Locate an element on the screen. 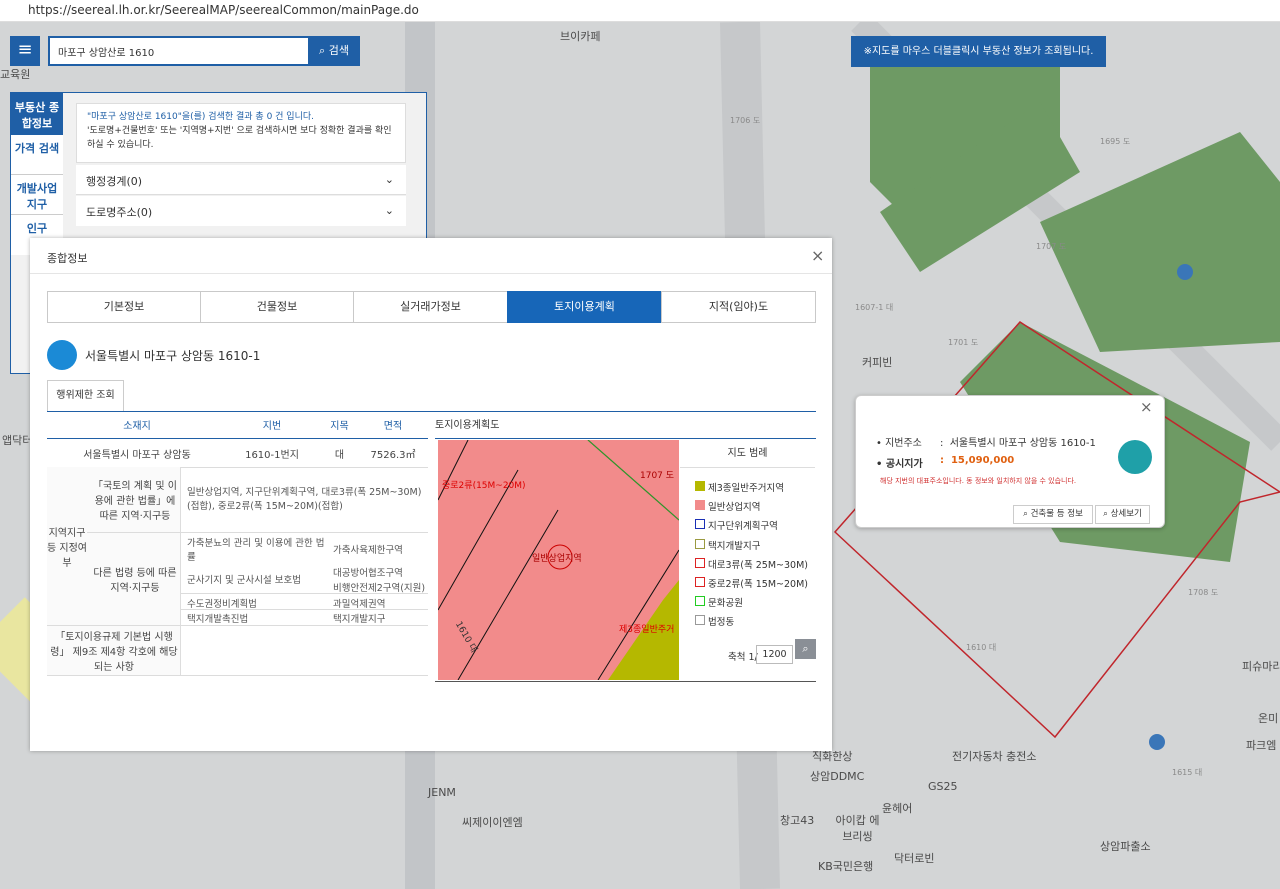 This screenshot has height=889, width=1280. legend-label: 중로2류(폭 15M~20M) is located at coordinates (758, 584).